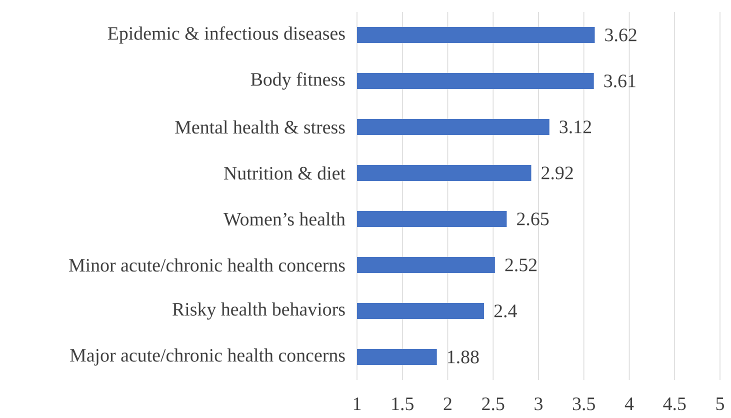 The width and height of the screenshot is (731, 418). I want to click on data-label: 3.61, so click(620, 81).